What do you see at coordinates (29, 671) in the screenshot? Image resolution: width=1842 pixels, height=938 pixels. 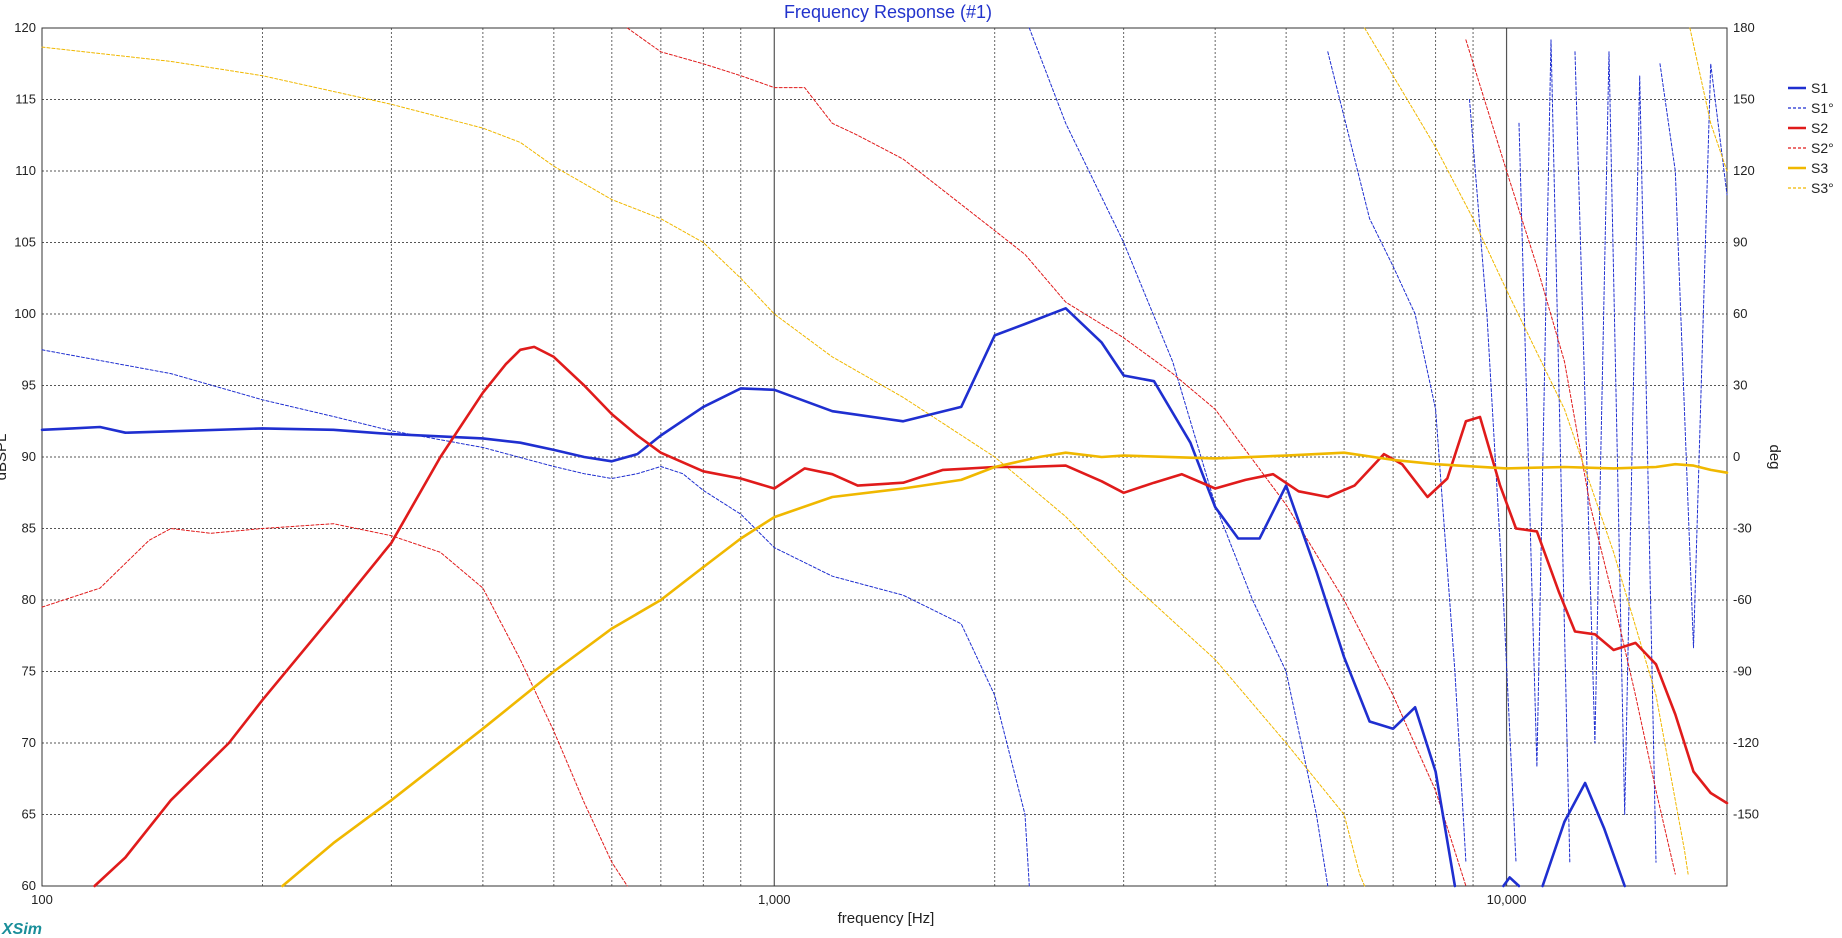 I see `y-tick-label: 75` at bounding box center [29, 671].